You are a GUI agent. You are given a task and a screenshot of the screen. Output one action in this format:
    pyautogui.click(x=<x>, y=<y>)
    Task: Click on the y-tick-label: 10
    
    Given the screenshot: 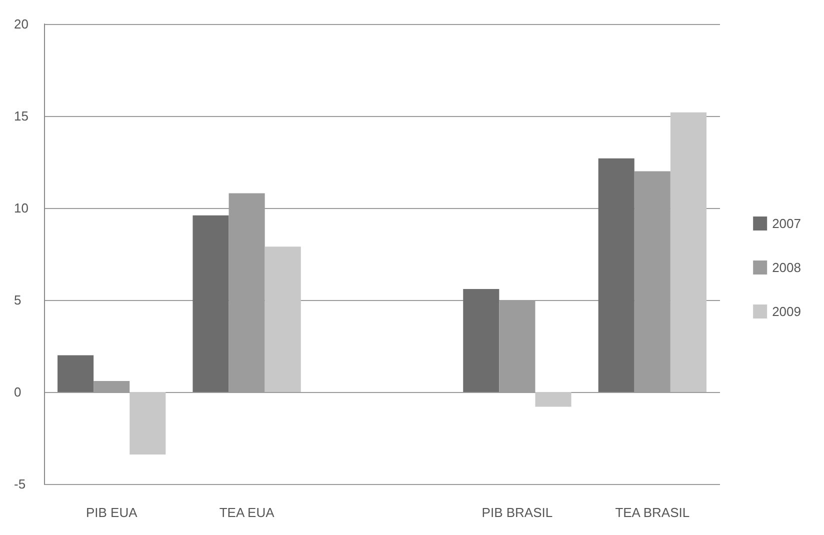 What is the action you would take?
    pyautogui.click(x=21, y=208)
    